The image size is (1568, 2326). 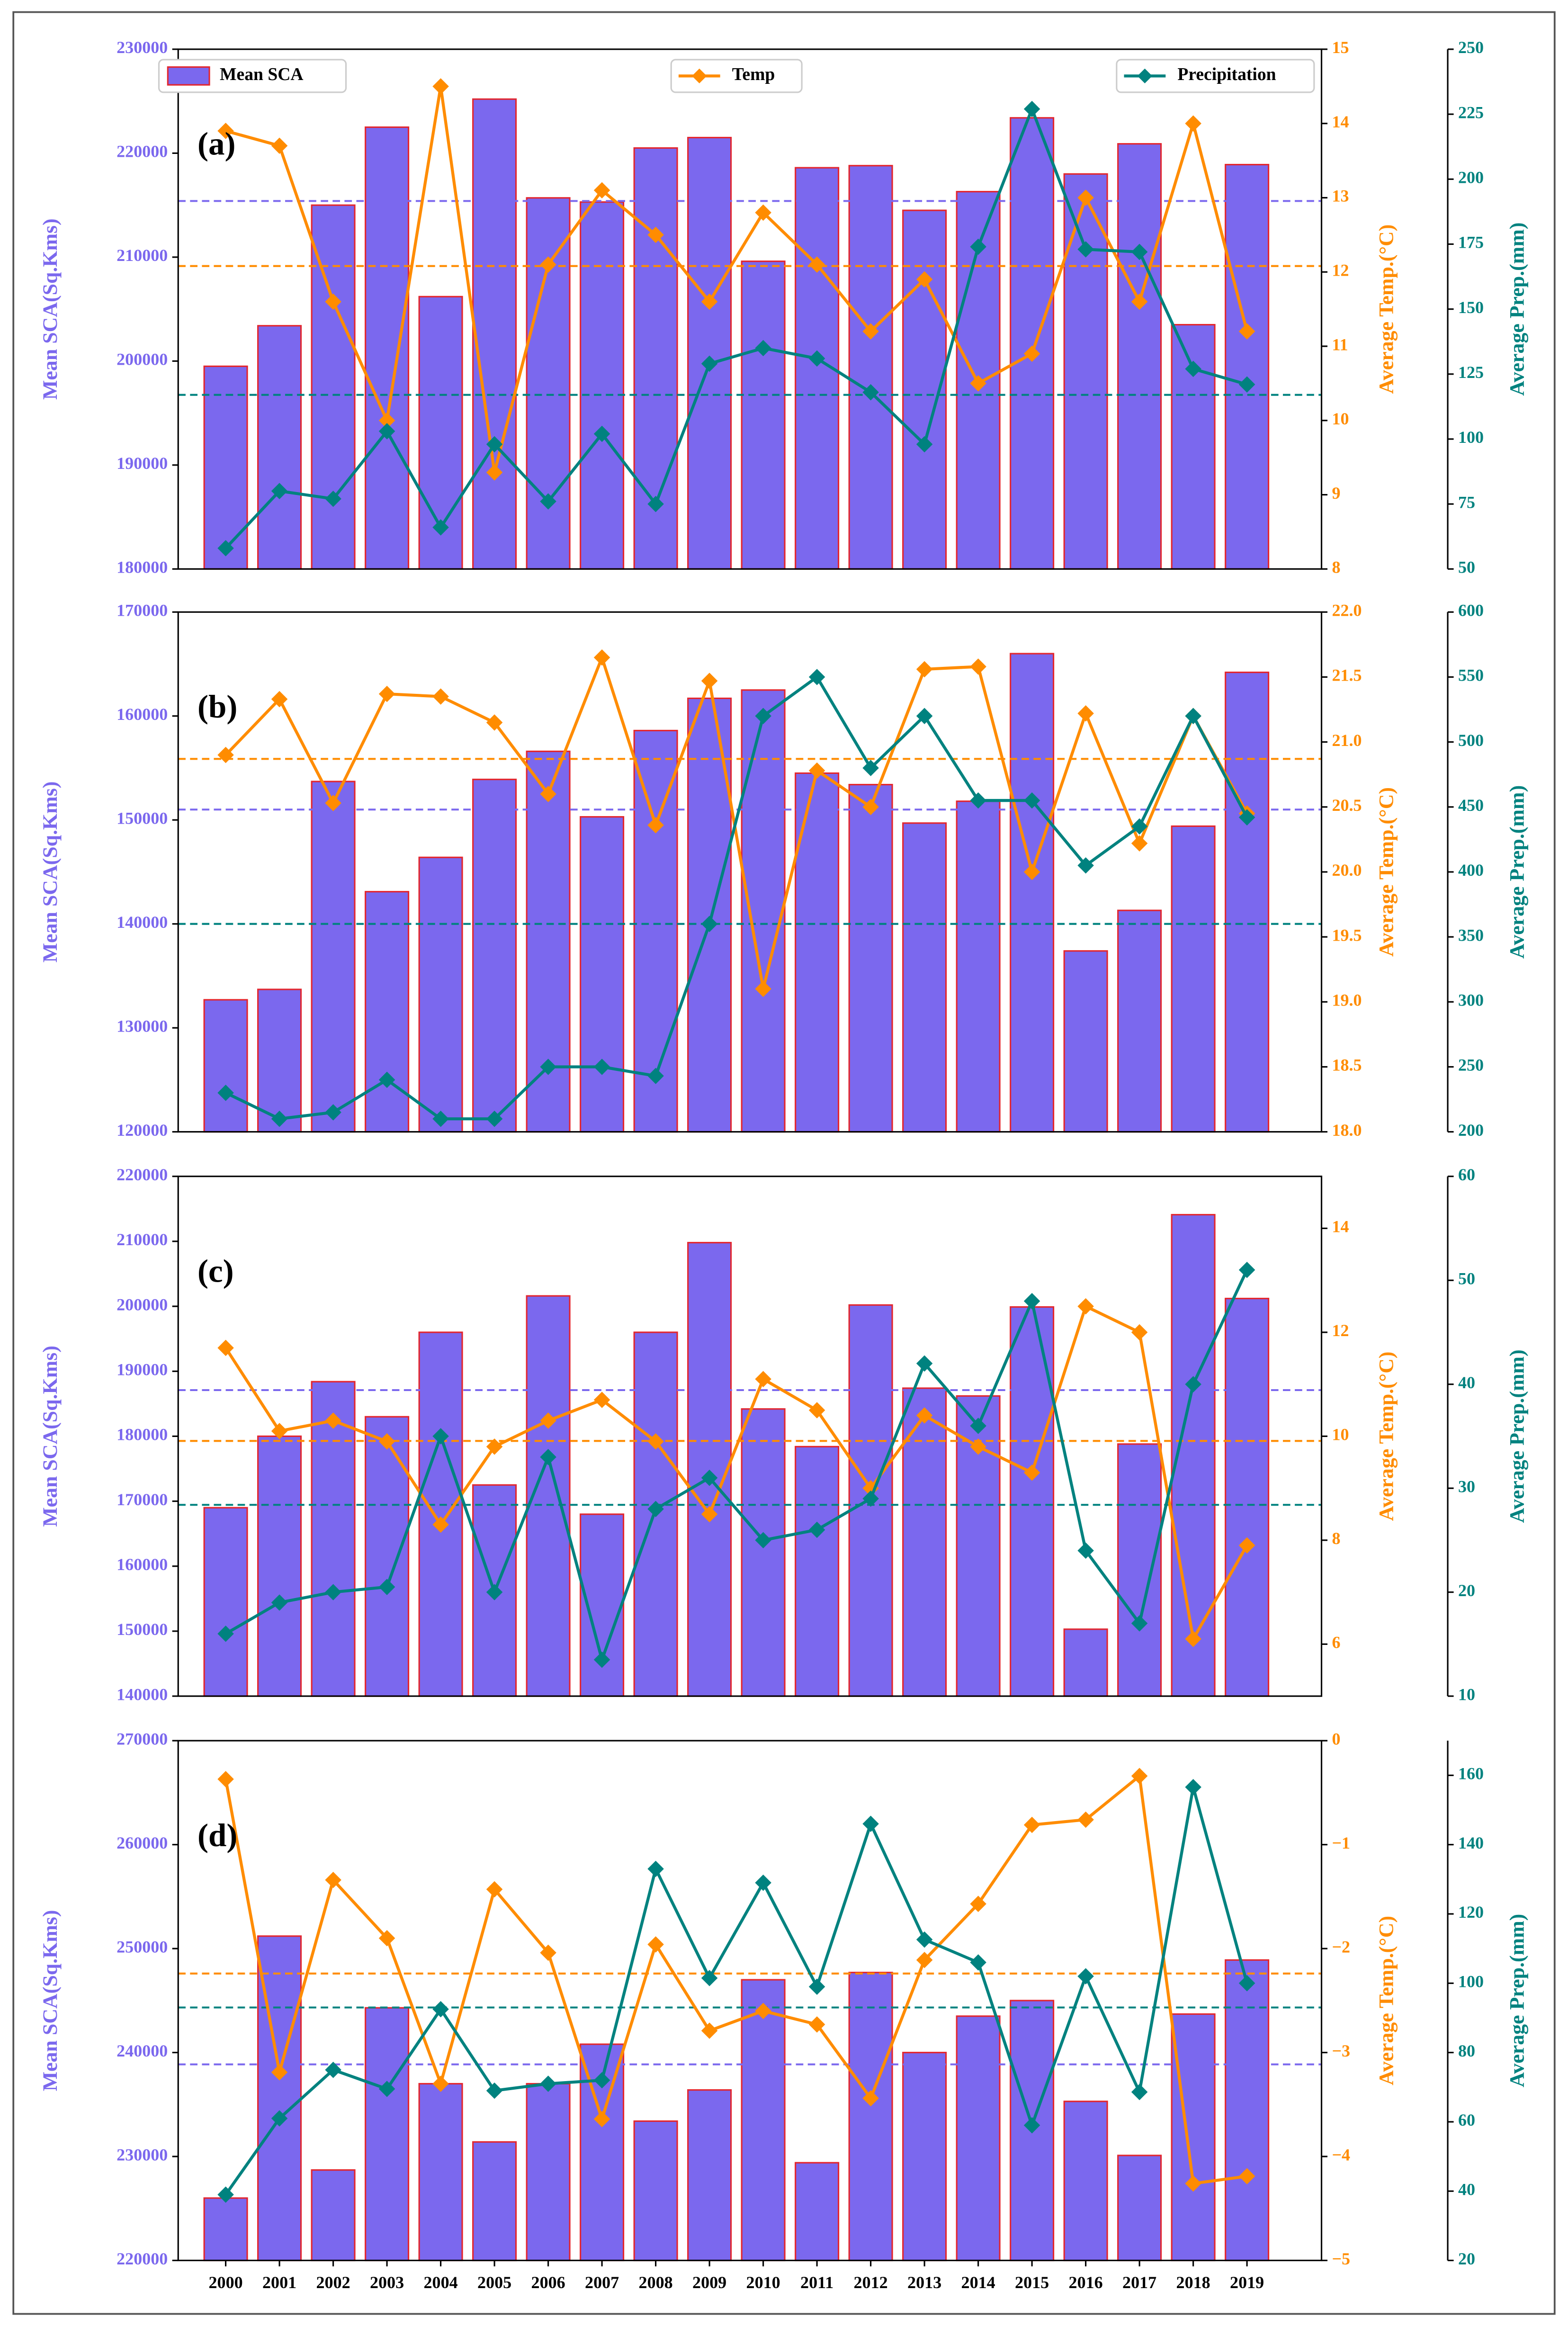 What do you see at coordinates (1247, 2282) in the screenshot?
I see `x-tick-label: 2019` at bounding box center [1247, 2282].